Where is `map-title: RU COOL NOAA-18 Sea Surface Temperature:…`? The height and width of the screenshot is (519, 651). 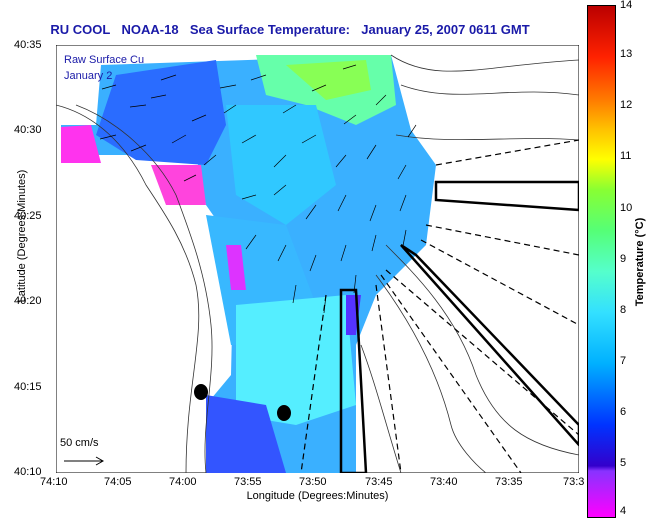
map-title: RU COOL NOAA-18 Sea Surface Temperature:… is located at coordinates (290, 29).